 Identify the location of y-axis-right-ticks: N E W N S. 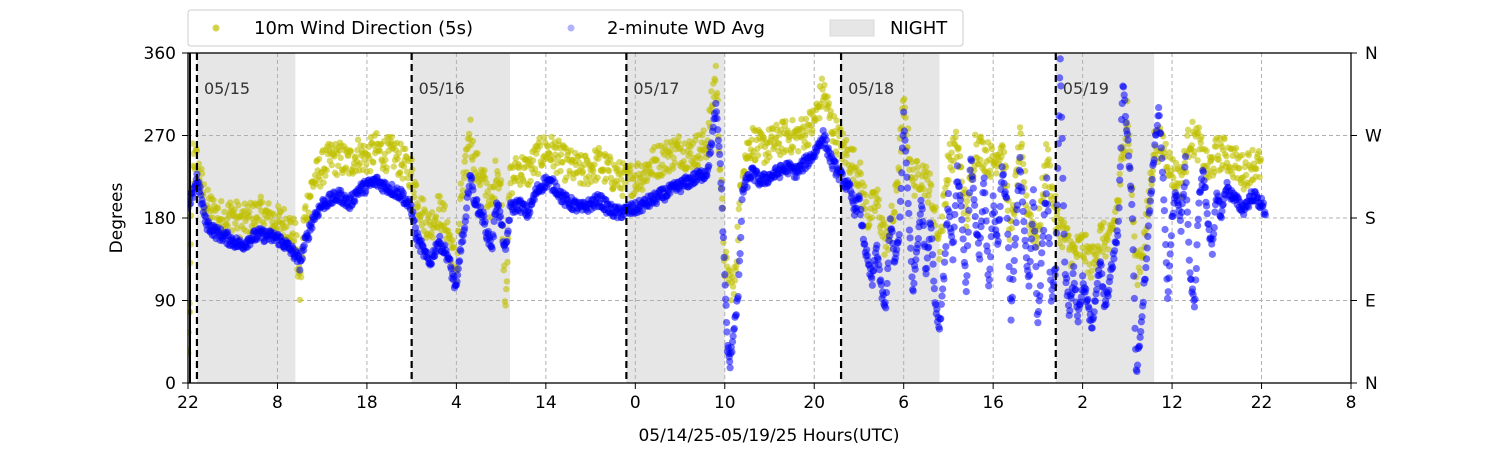
(1366, 219).